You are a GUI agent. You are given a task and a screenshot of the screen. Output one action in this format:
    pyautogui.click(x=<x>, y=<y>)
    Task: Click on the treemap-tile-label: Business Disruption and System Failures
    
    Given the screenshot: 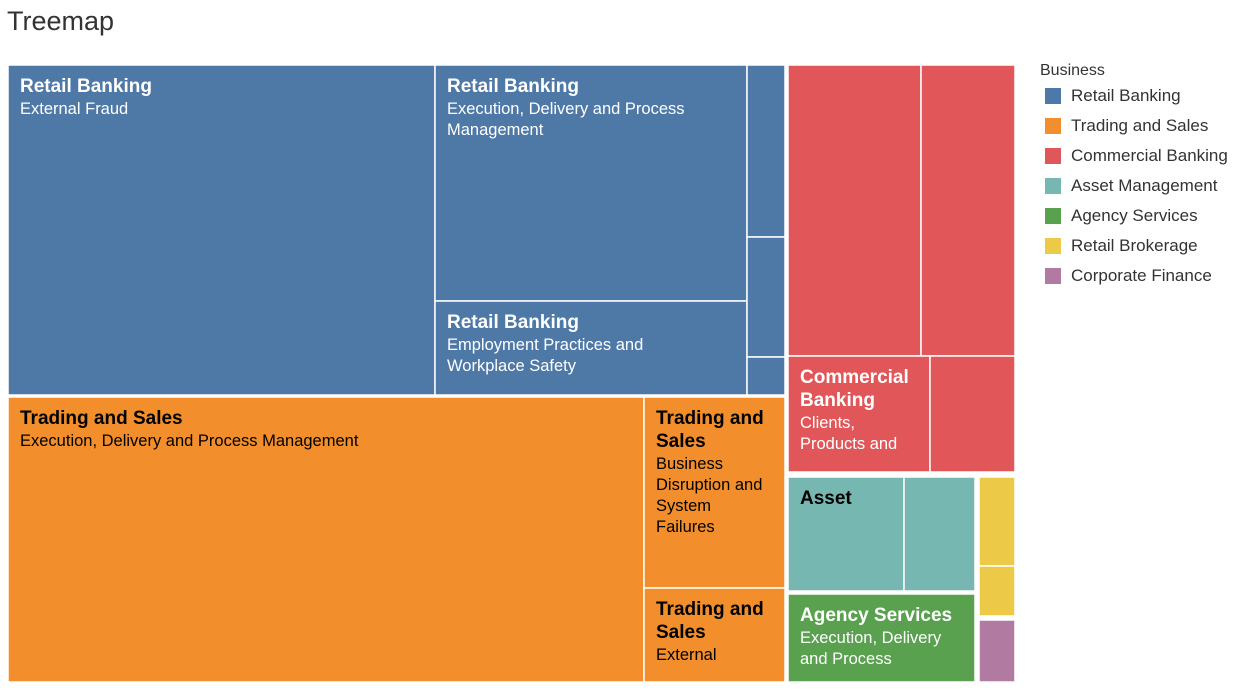 What is the action you would take?
    pyautogui.click(x=709, y=495)
    